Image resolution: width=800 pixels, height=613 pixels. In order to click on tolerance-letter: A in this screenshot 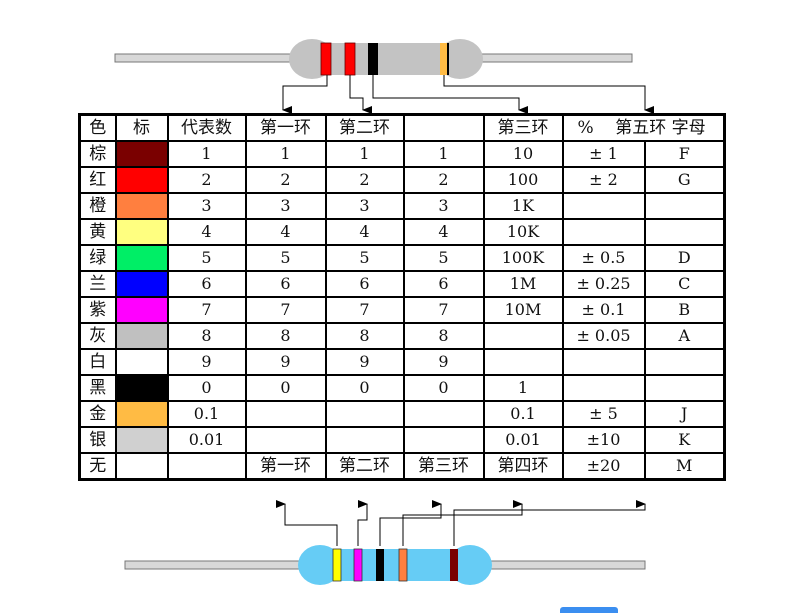, I will do `click(684, 336)`.